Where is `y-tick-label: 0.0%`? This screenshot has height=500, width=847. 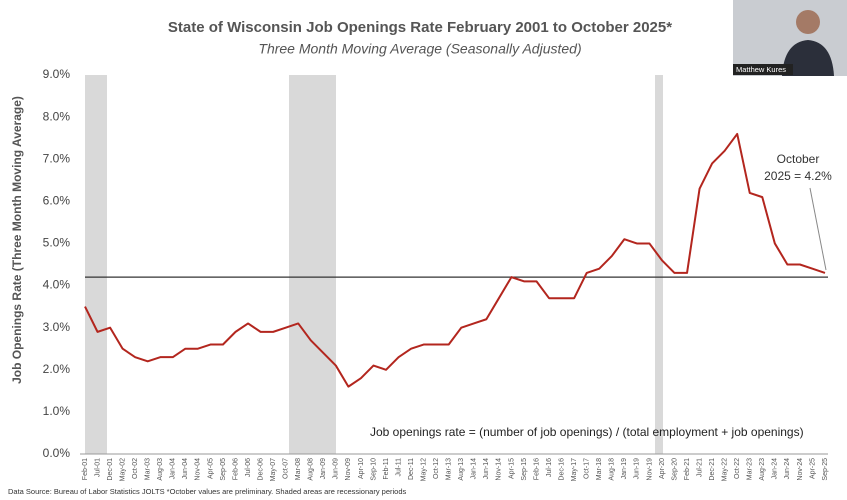
y-tick-label: 0.0% is located at coordinates (57, 453).